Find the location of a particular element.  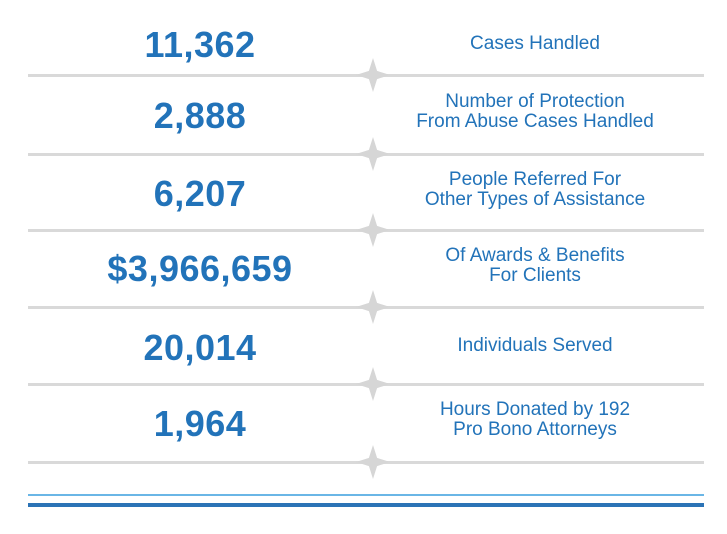

stat-row-individuals-served: 20,014 Individuals Served is located at coordinates (363, 351).